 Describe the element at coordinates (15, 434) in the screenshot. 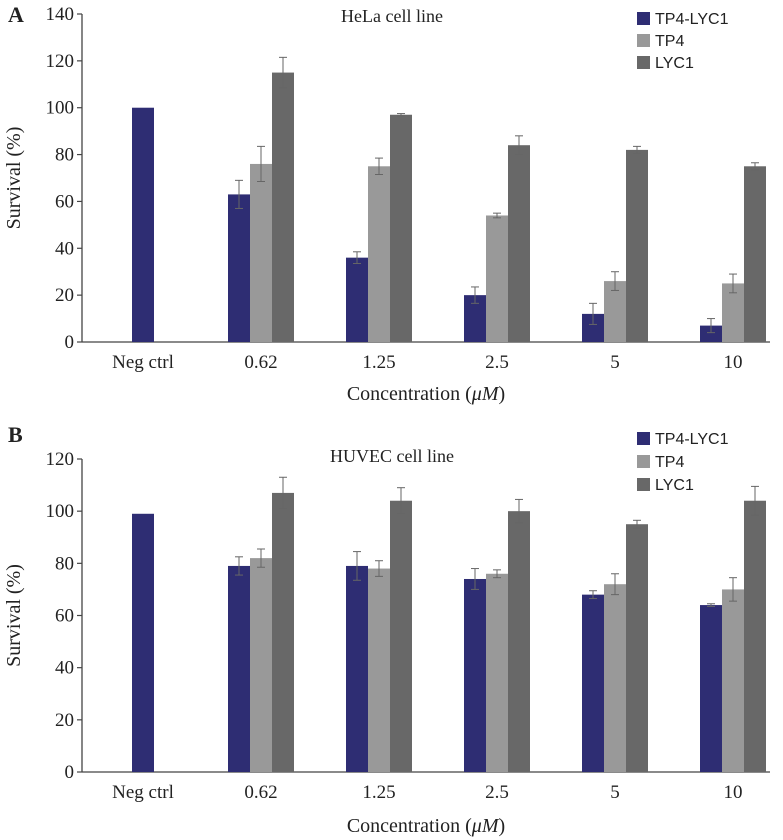

I see `panel-letter: B` at that location.